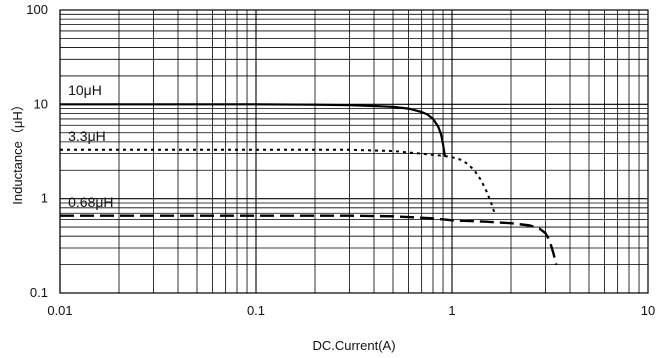 This screenshot has height=358, width=672. I want to click on y-tick-label: 1, so click(44, 198).